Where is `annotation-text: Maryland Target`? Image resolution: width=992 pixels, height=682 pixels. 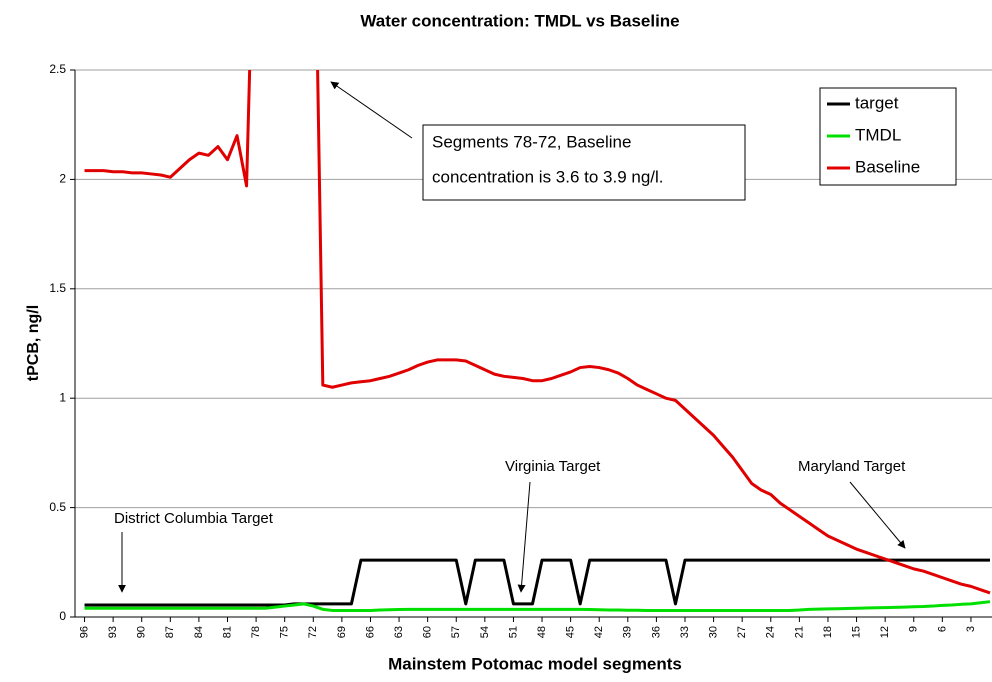
annotation-text: Maryland Target is located at coordinates (852, 466).